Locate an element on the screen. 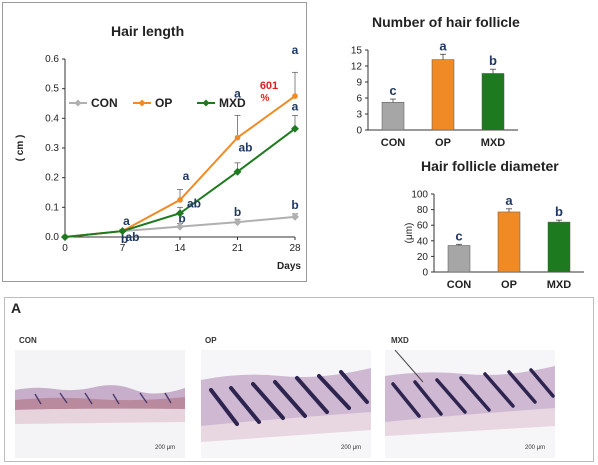 This screenshot has height=465, width=598. histology-image-mxd is located at coordinates (470, 404).